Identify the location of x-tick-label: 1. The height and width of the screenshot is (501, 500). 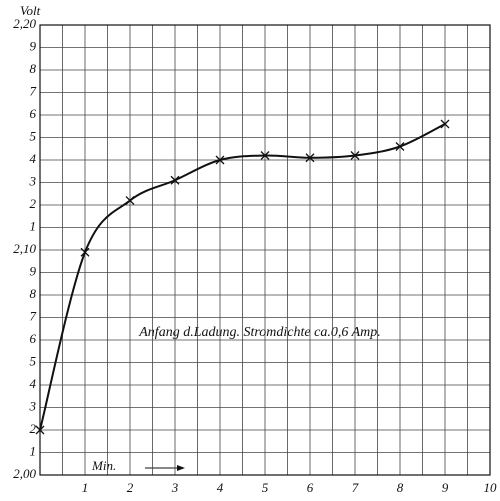
(85, 487).